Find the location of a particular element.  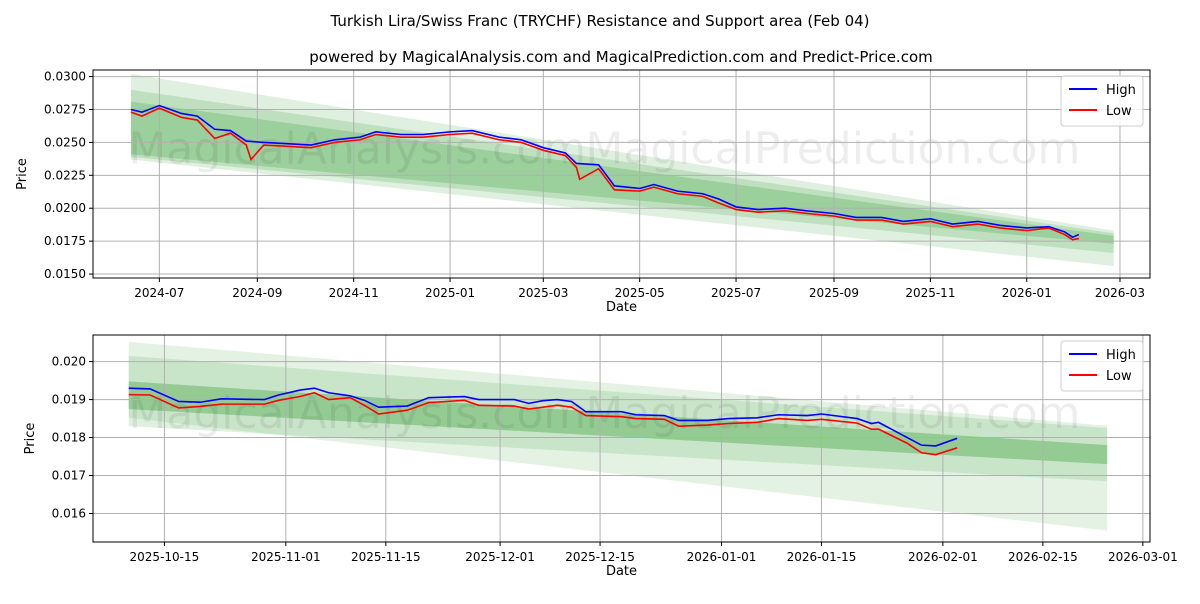

x-tick-label: 2026-01-15 is located at coordinates (822, 557).